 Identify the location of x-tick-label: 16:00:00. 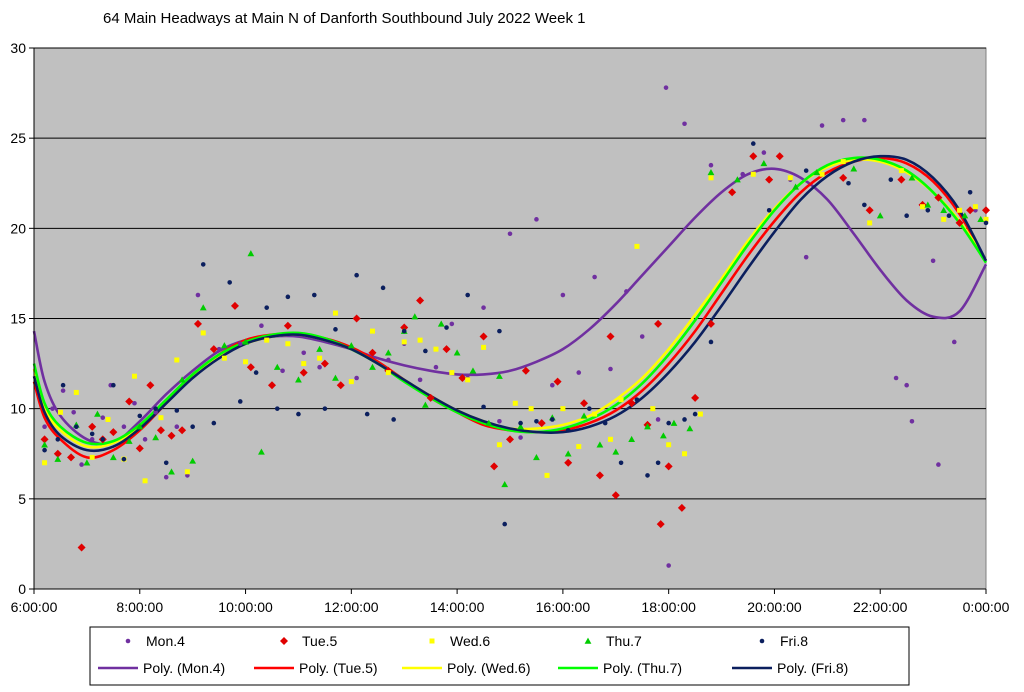
(563, 607).